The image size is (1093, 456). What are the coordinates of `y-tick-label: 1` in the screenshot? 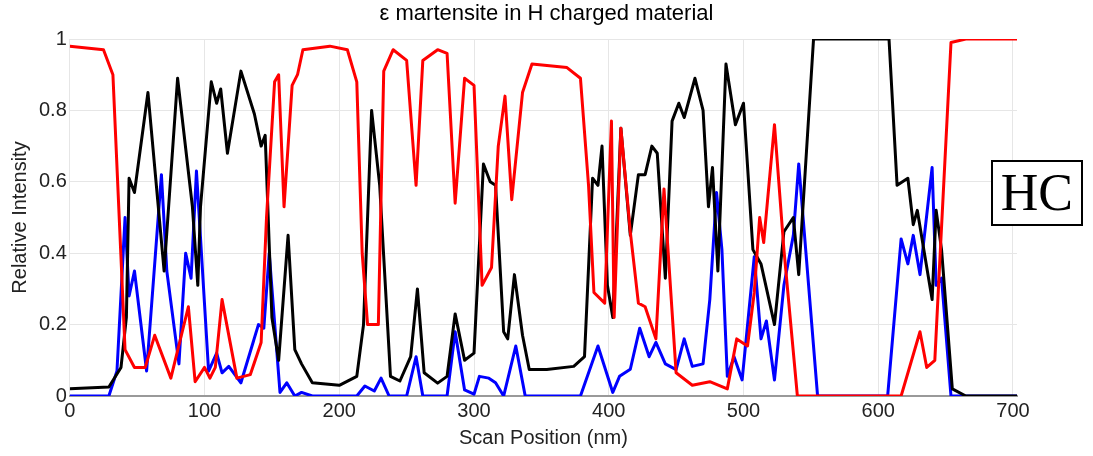 It's located at (61, 37).